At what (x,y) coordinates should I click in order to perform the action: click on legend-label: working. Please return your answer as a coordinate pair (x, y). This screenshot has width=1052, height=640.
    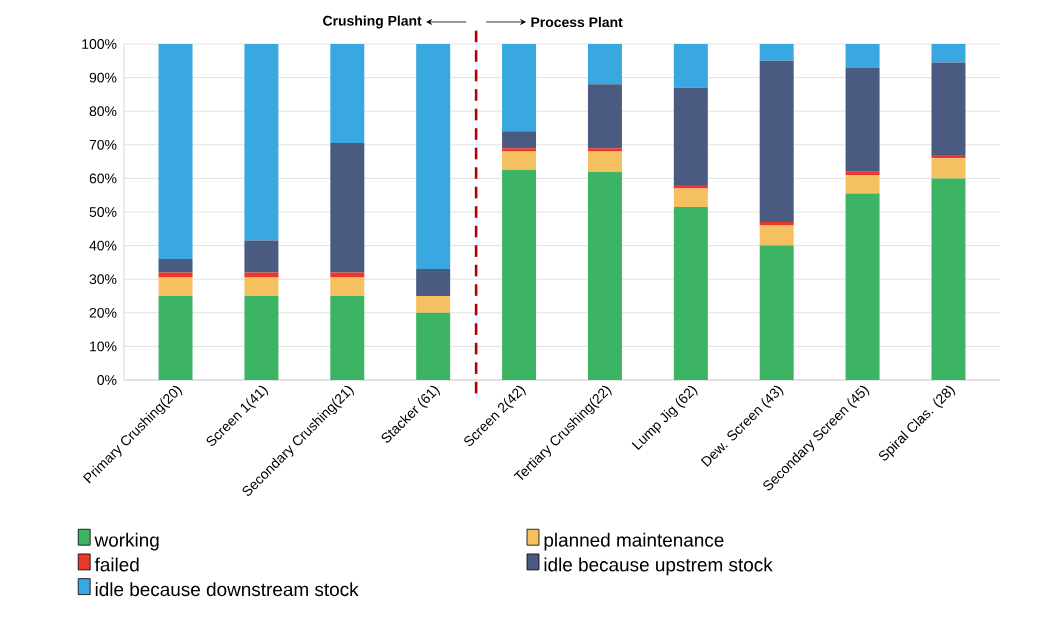
    Looking at the image, I should click on (126, 541).